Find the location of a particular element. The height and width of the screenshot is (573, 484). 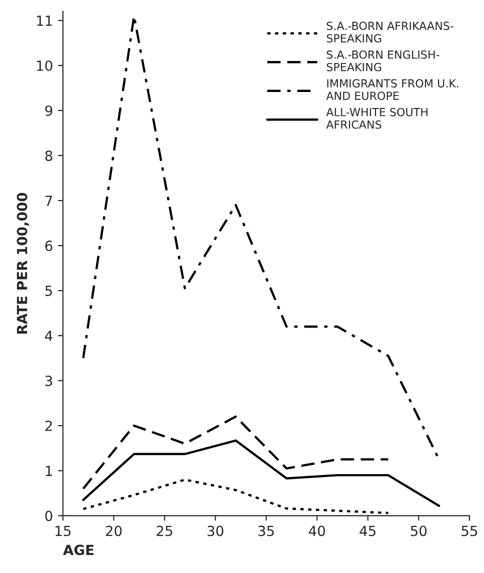

legend-label: S.A.-BORN ENGLISH- SPEAKING is located at coordinates (383, 61).